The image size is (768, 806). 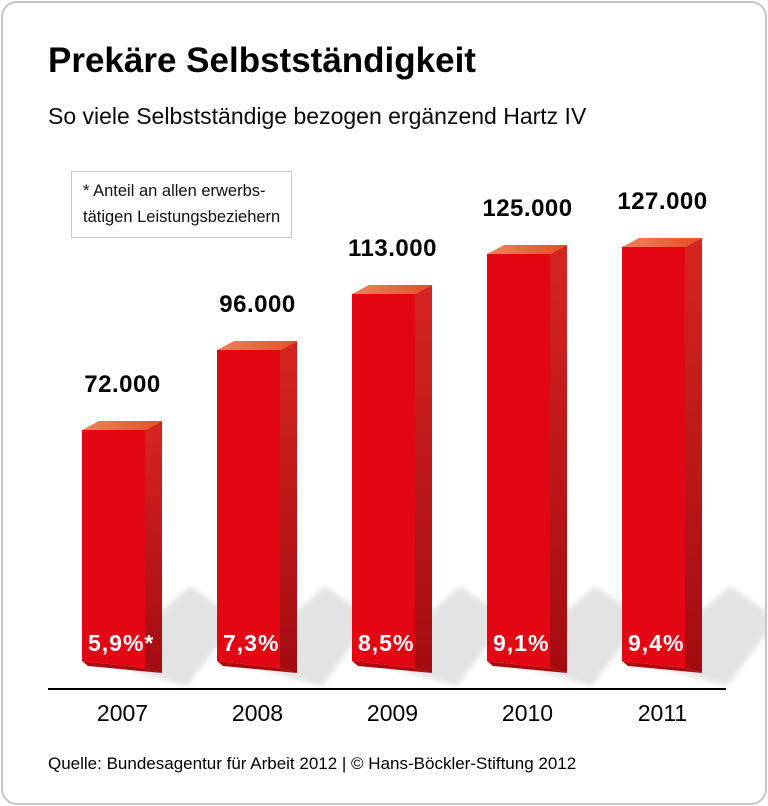 What do you see at coordinates (122, 713) in the screenshot?
I see `x-tick-label: 2007` at bounding box center [122, 713].